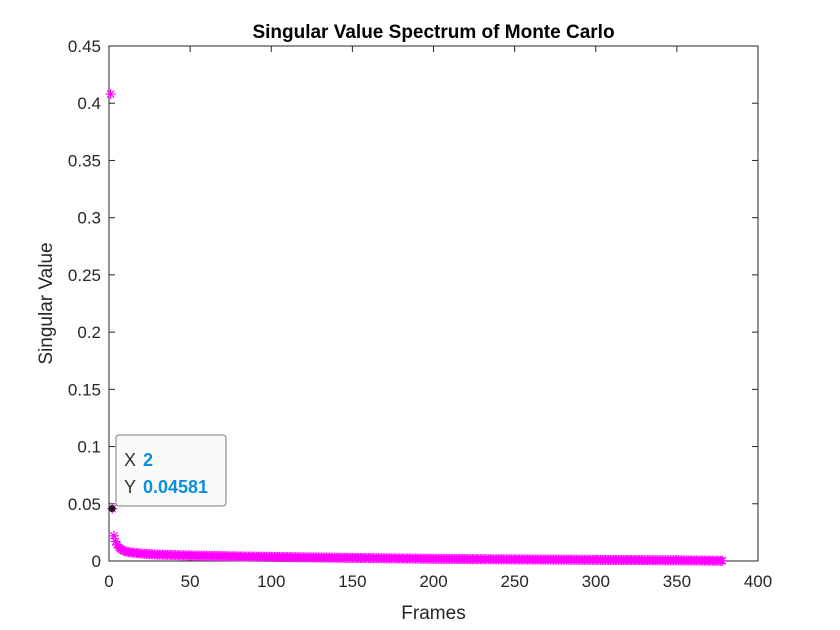  I want to click on datatip-y-value: 0.04581, so click(175, 487).